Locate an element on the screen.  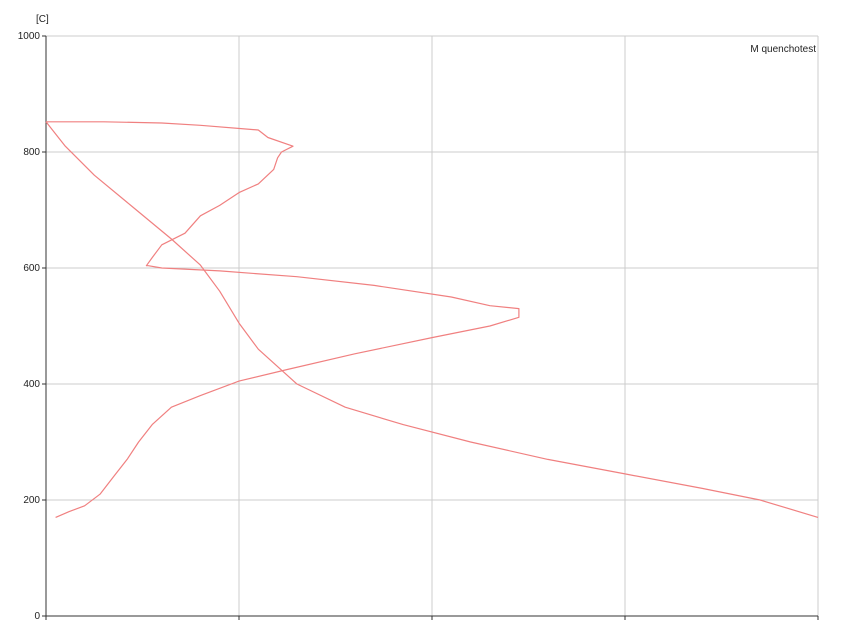
y-tick-label: 1000 is located at coordinates (29, 36).